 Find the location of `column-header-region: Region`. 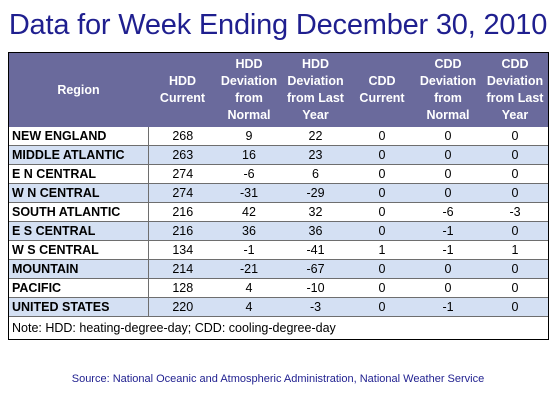

column-header-region: Region is located at coordinates (78, 90).